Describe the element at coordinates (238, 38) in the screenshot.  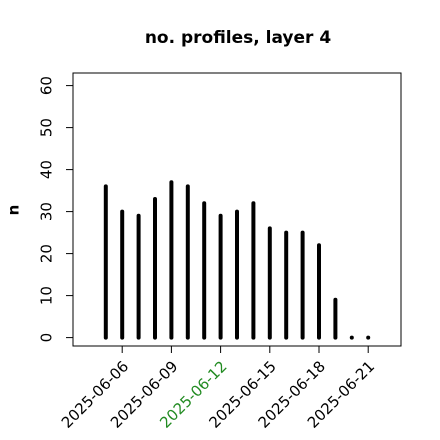
I see `chart-title: no. profiles, layer 4` at that location.